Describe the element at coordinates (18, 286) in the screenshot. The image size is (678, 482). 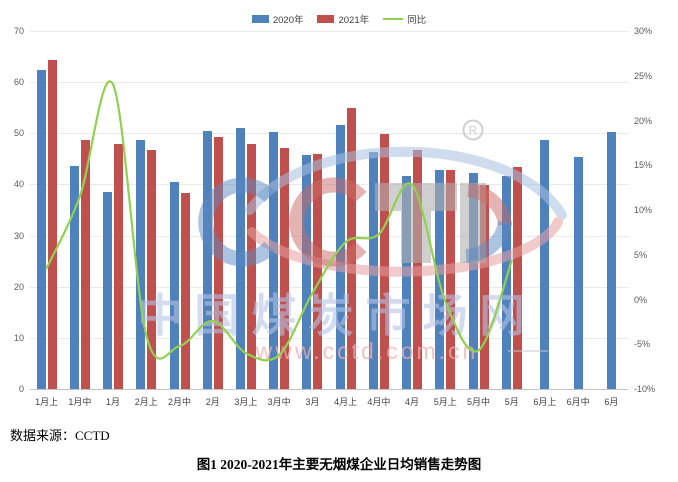
I see `left-axis-tick: 20` at that location.